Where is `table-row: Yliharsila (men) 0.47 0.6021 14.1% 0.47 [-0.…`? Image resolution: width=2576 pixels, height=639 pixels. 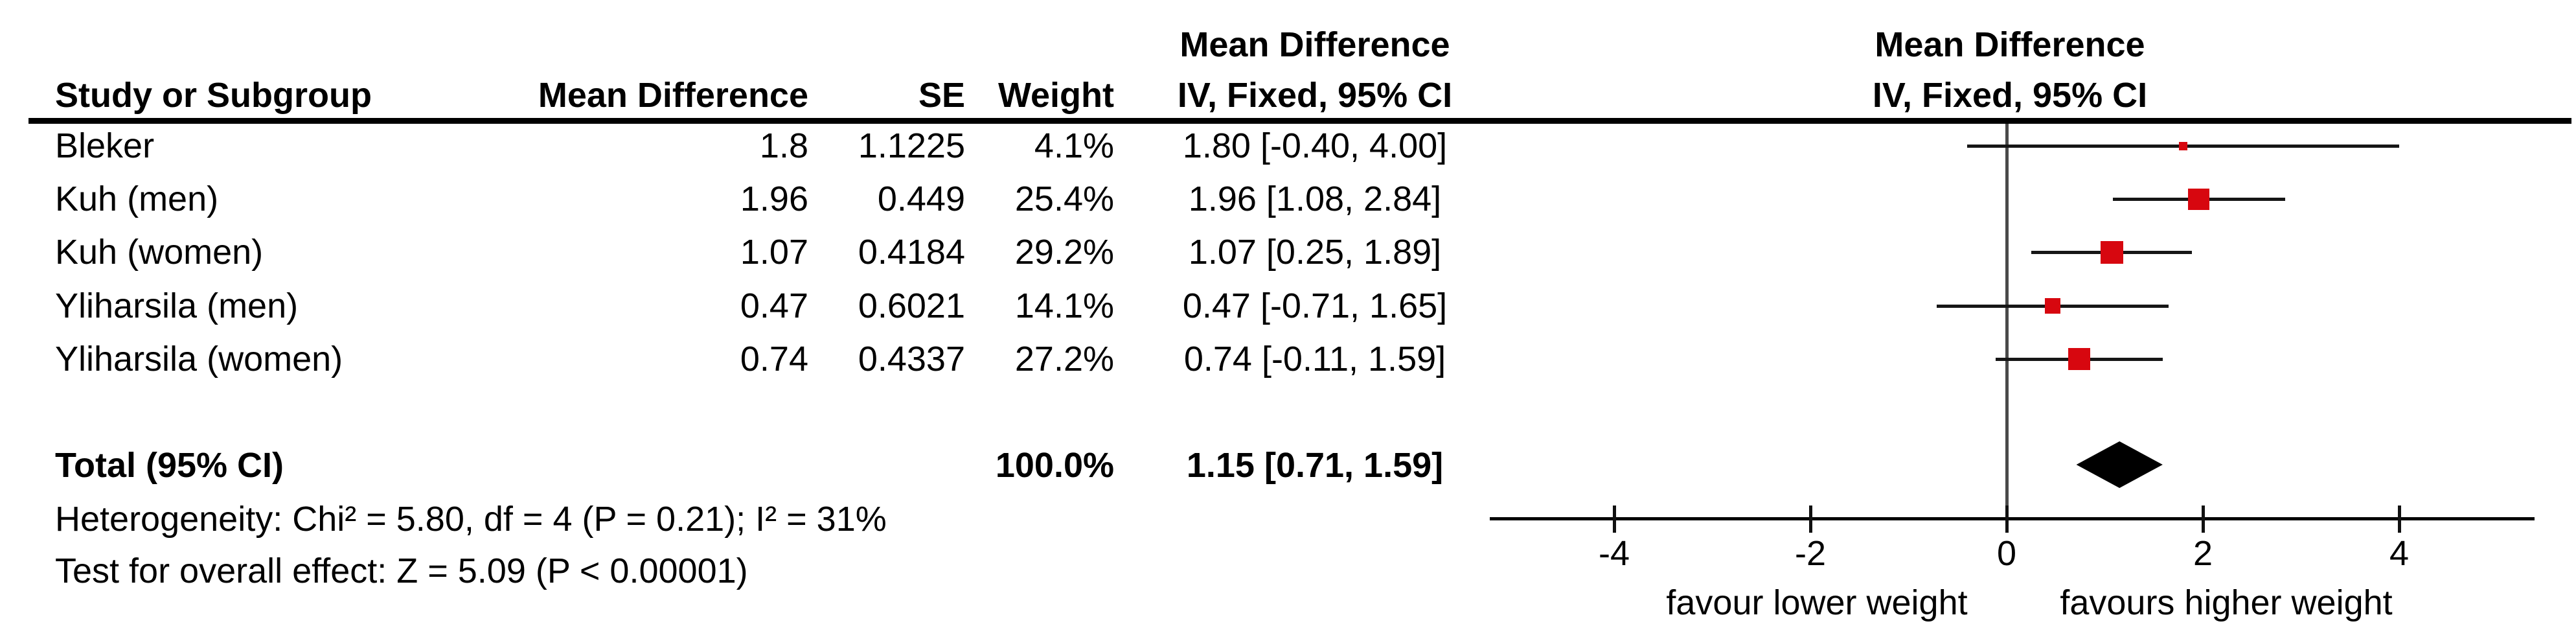 table-row: Yliharsila (men) 0.47 0.6021 14.1% 0.47 [-0.… is located at coordinates (1288, 306).